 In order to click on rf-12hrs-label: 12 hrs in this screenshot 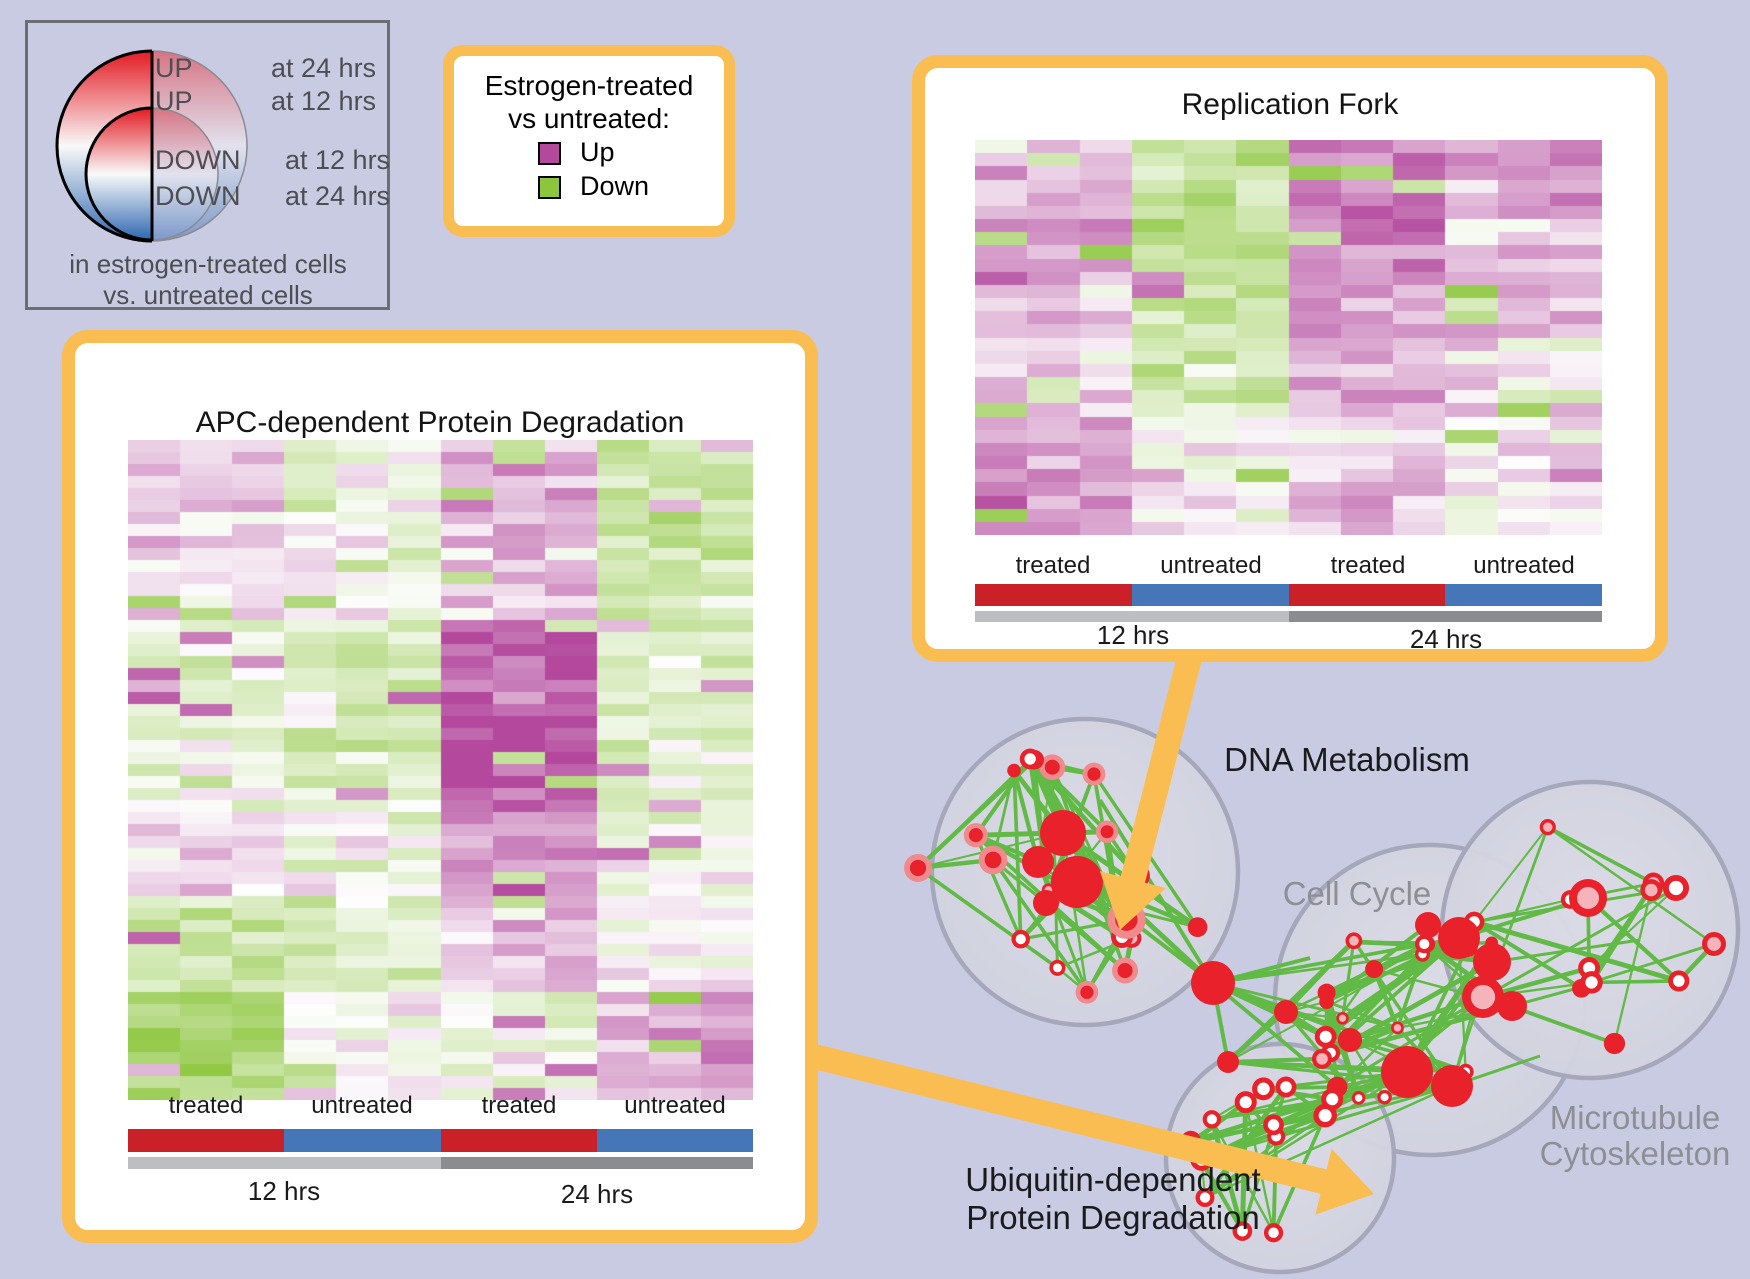, I will do `click(1133, 635)`.